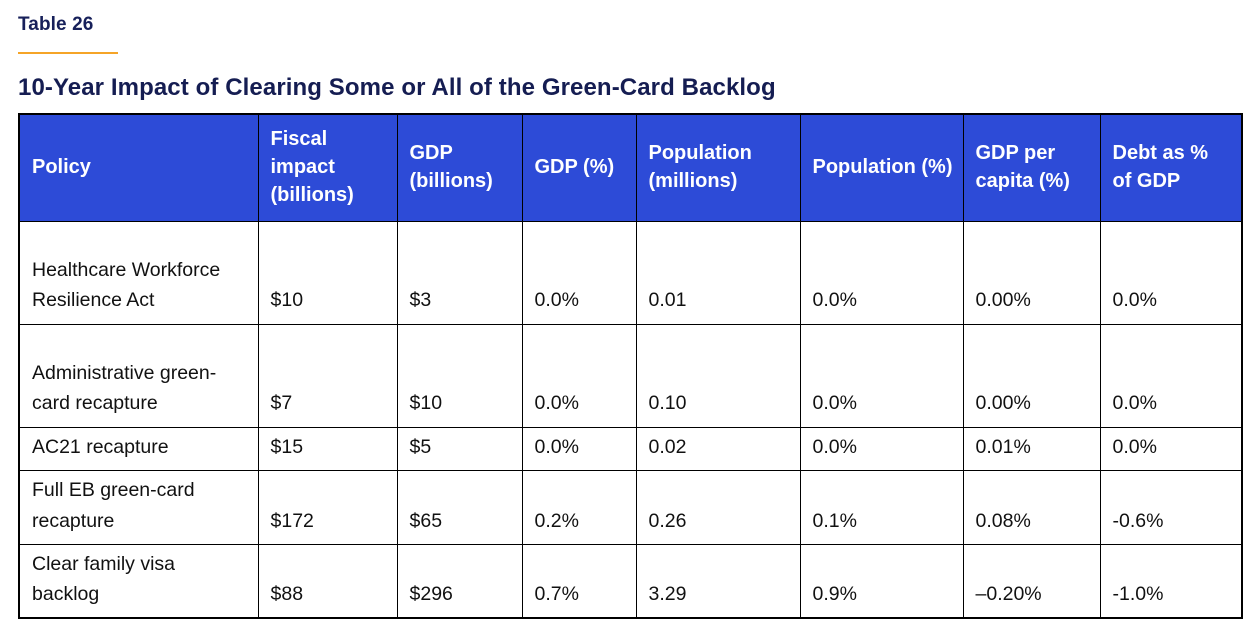 This screenshot has height=639, width=1259. I want to click on value-cell: $172, so click(327, 507).